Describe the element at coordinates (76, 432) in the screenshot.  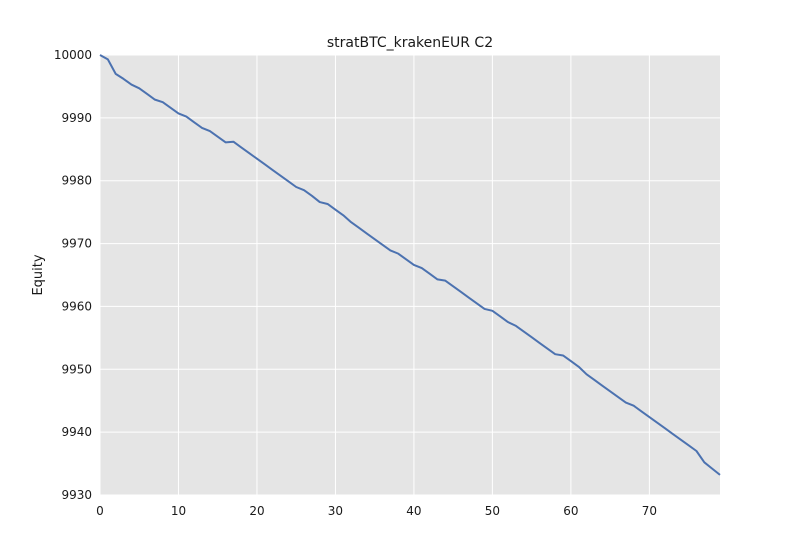
I see `y-tick-label: 9940` at that location.